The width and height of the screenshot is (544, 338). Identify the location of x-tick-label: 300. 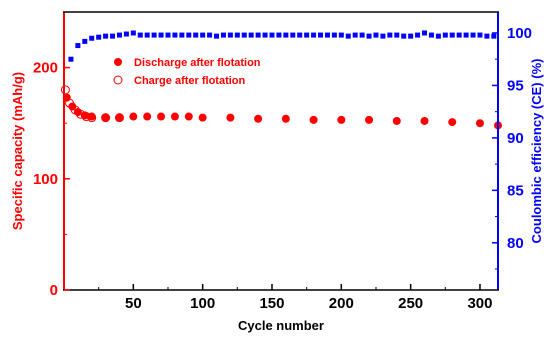
(479, 303).